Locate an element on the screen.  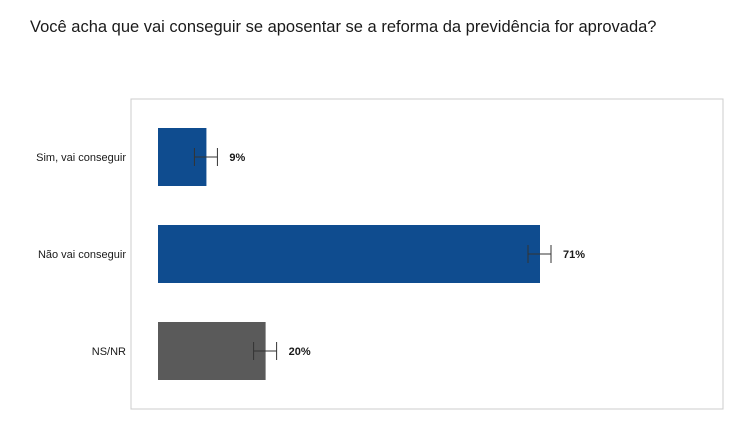
category-label-3: NS/NR is located at coordinates (109, 352).